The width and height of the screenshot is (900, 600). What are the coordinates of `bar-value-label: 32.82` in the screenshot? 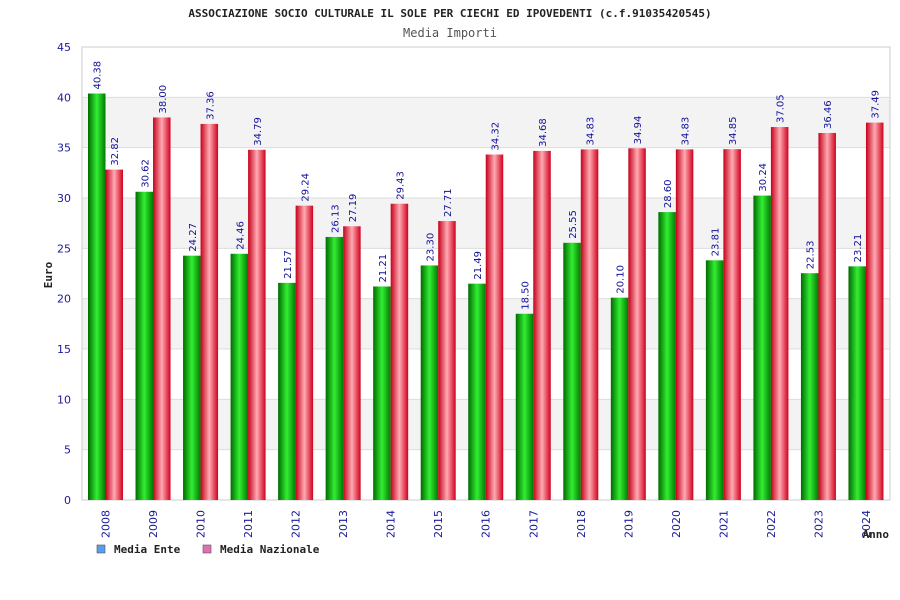 It's located at (115, 151).